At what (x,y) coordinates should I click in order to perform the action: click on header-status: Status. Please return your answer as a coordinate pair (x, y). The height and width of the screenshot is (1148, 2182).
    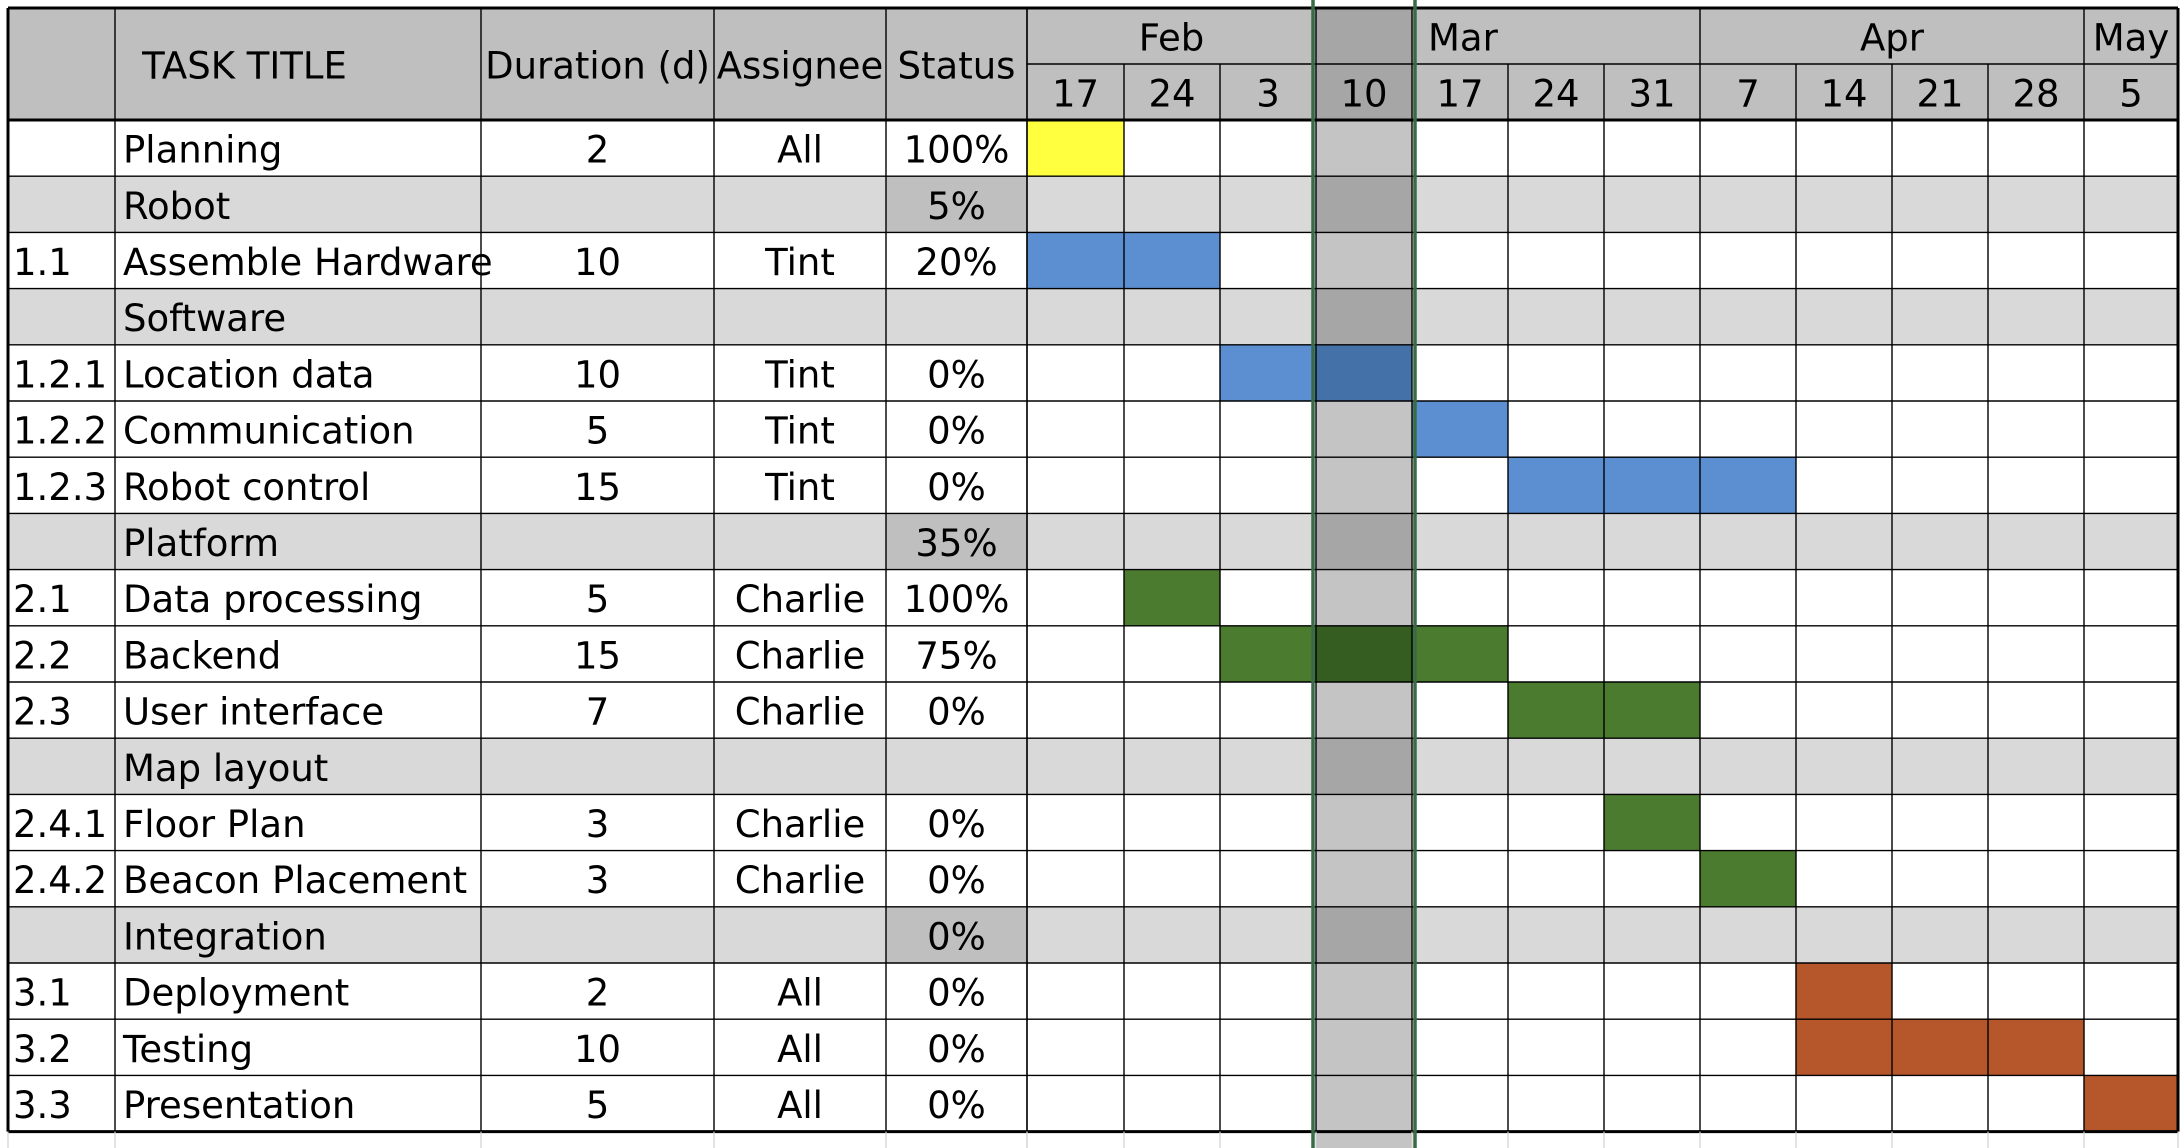
    Looking at the image, I should click on (957, 66).